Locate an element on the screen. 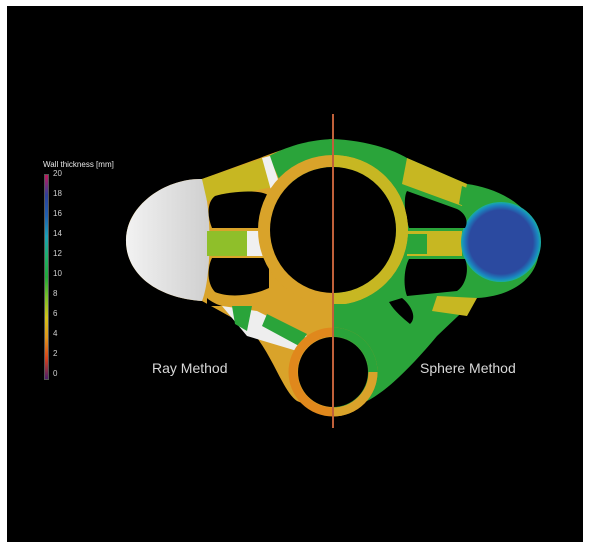 The image size is (589, 548). legend-tick-label: 14 is located at coordinates (57, 233).